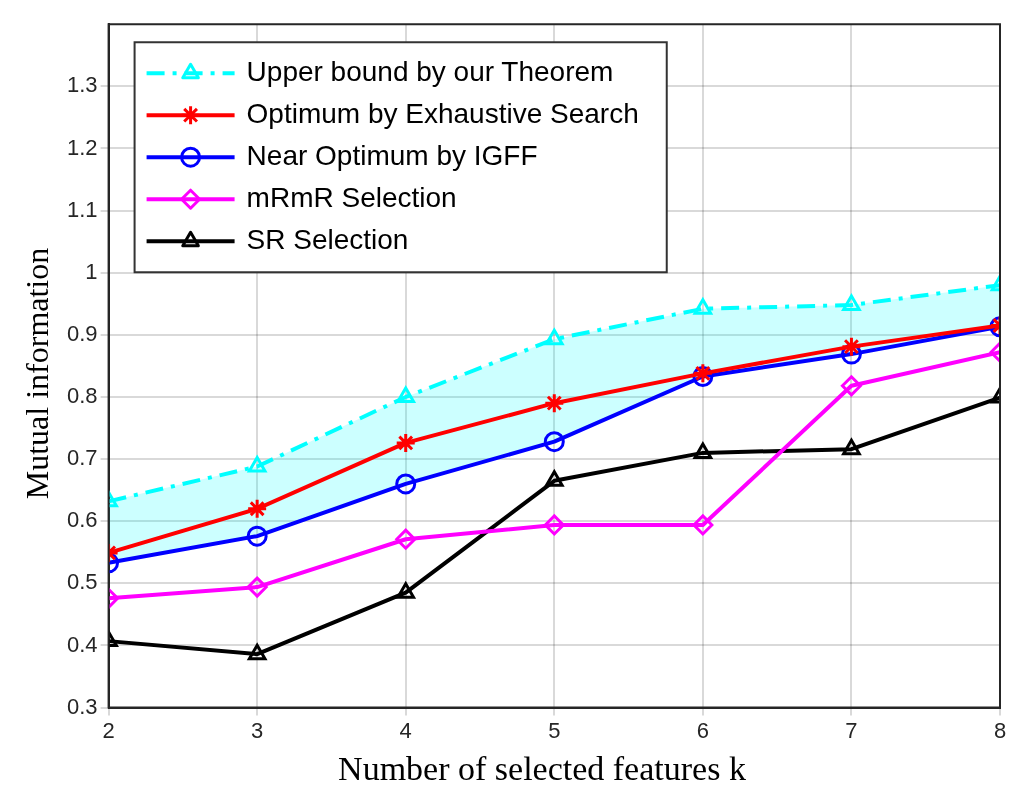 This screenshot has height=810, width=1024. What do you see at coordinates (351, 197) in the screenshot?
I see `legend-label: mRmR Selection` at bounding box center [351, 197].